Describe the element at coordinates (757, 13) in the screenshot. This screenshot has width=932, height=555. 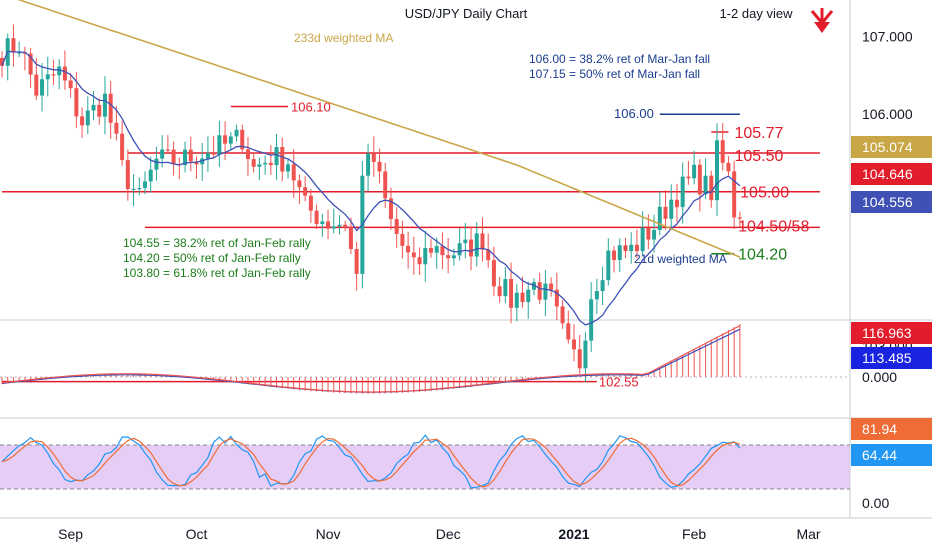
I see `time-horizon-label: 1-2 day view` at that location.